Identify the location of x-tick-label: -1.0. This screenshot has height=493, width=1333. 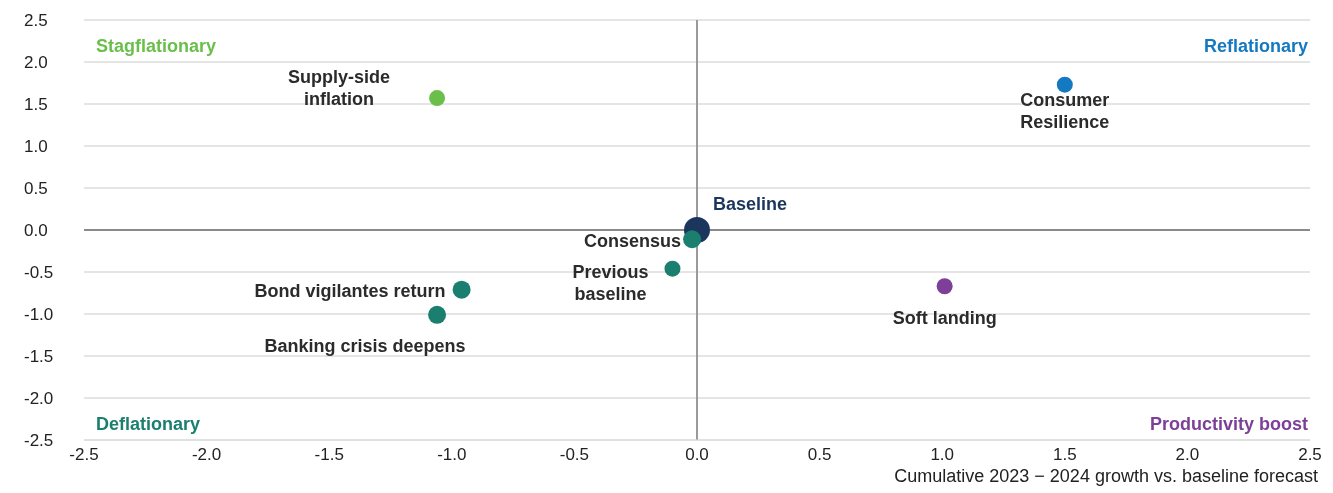
(452, 455).